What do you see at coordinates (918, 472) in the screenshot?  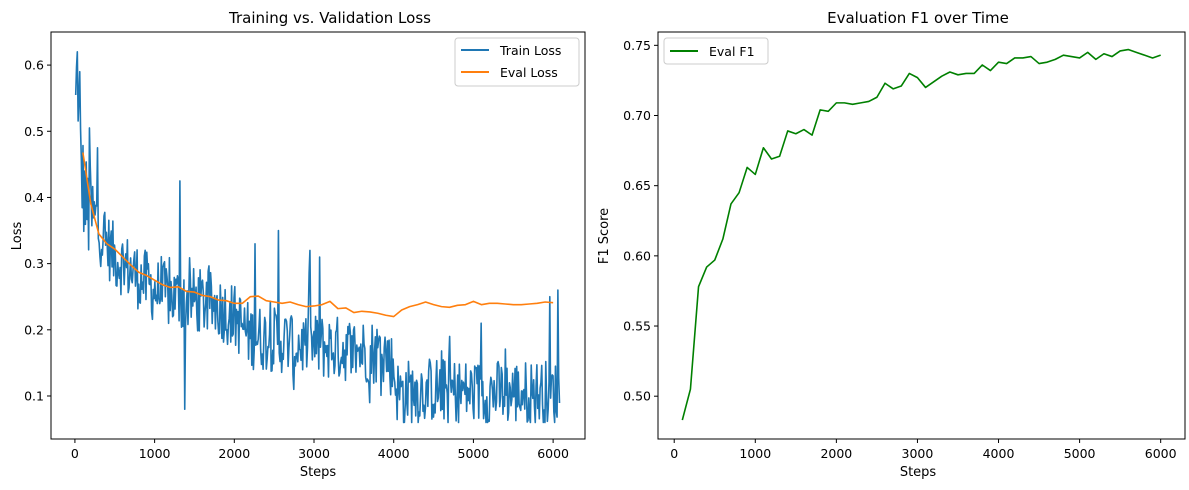 I see `f1-chart-xlabel: Steps` at bounding box center [918, 472].